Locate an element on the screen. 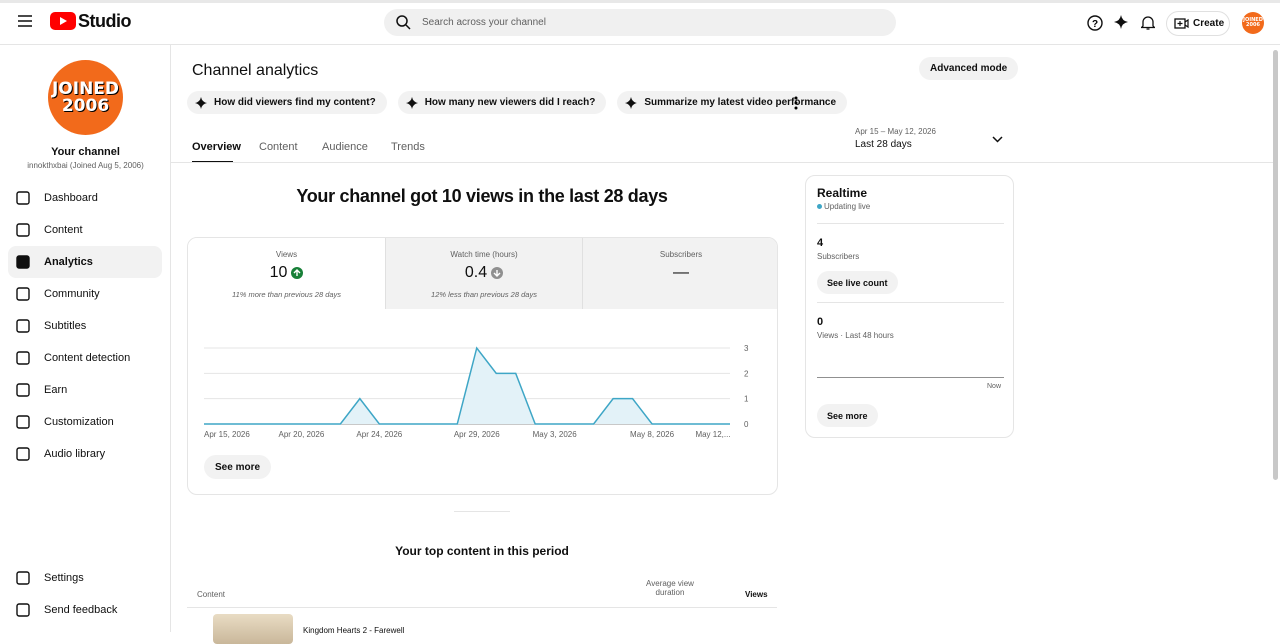 This screenshot has height=644, width=1280. nav-label: Customization is located at coordinates (79, 422).